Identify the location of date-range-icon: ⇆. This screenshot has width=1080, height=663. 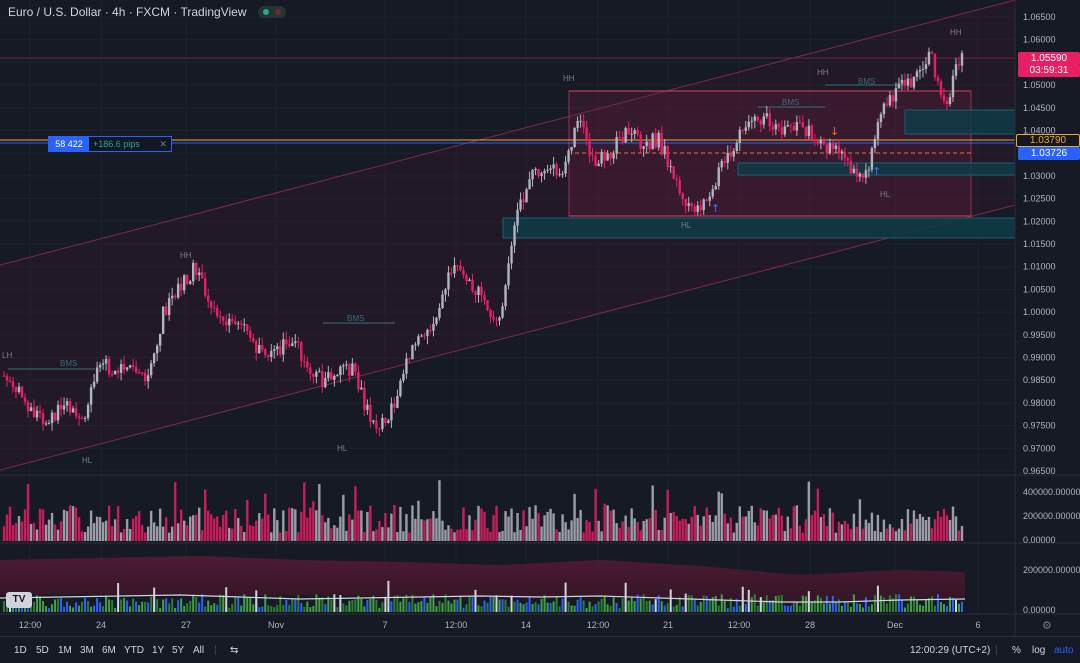
(234, 650).